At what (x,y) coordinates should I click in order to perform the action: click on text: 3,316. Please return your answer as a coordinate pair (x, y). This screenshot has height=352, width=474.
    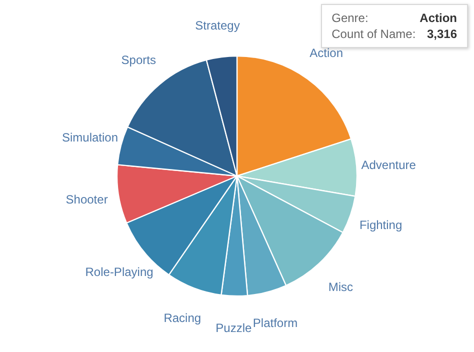
    Looking at the image, I should click on (441, 34).